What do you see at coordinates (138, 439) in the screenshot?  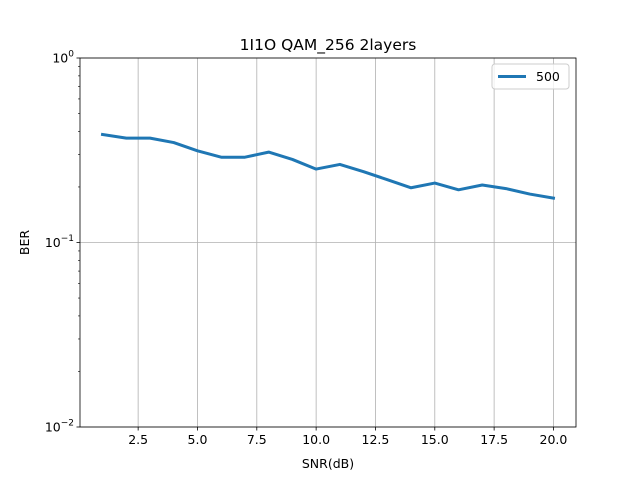 I see `x-tick-label: 2.5` at bounding box center [138, 439].